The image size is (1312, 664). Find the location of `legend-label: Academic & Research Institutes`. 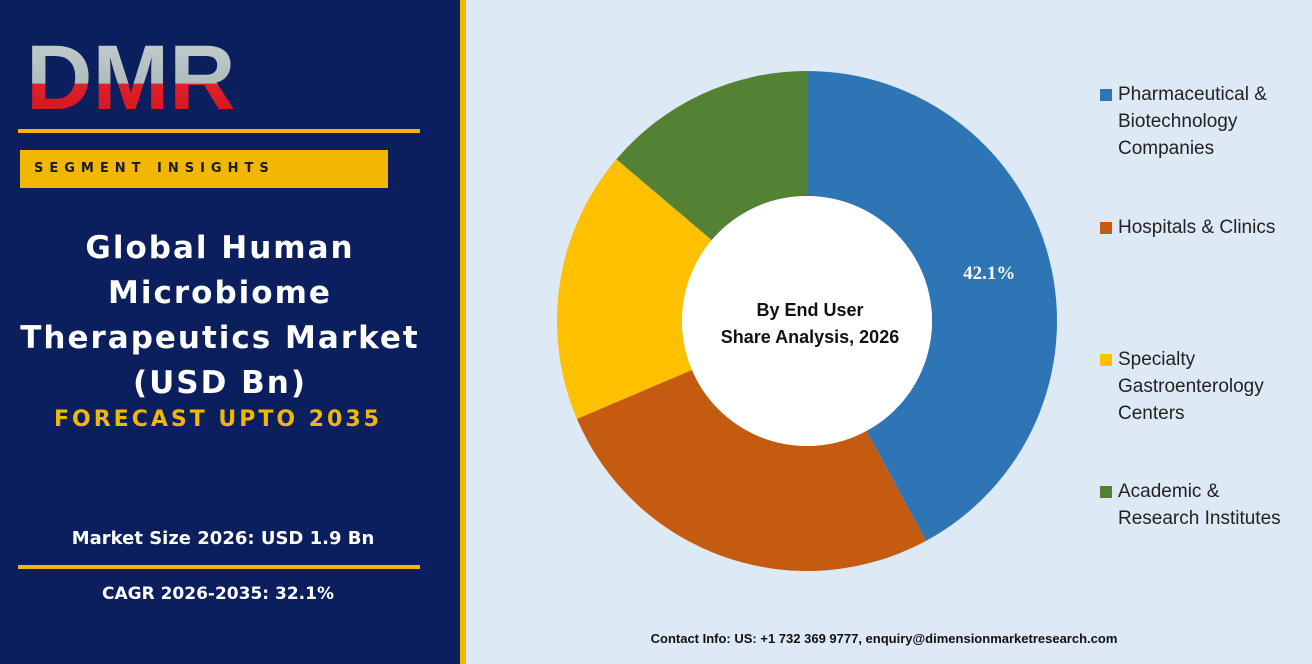

legend-label: Academic & Research Institutes is located at coordinates (1199, 505).